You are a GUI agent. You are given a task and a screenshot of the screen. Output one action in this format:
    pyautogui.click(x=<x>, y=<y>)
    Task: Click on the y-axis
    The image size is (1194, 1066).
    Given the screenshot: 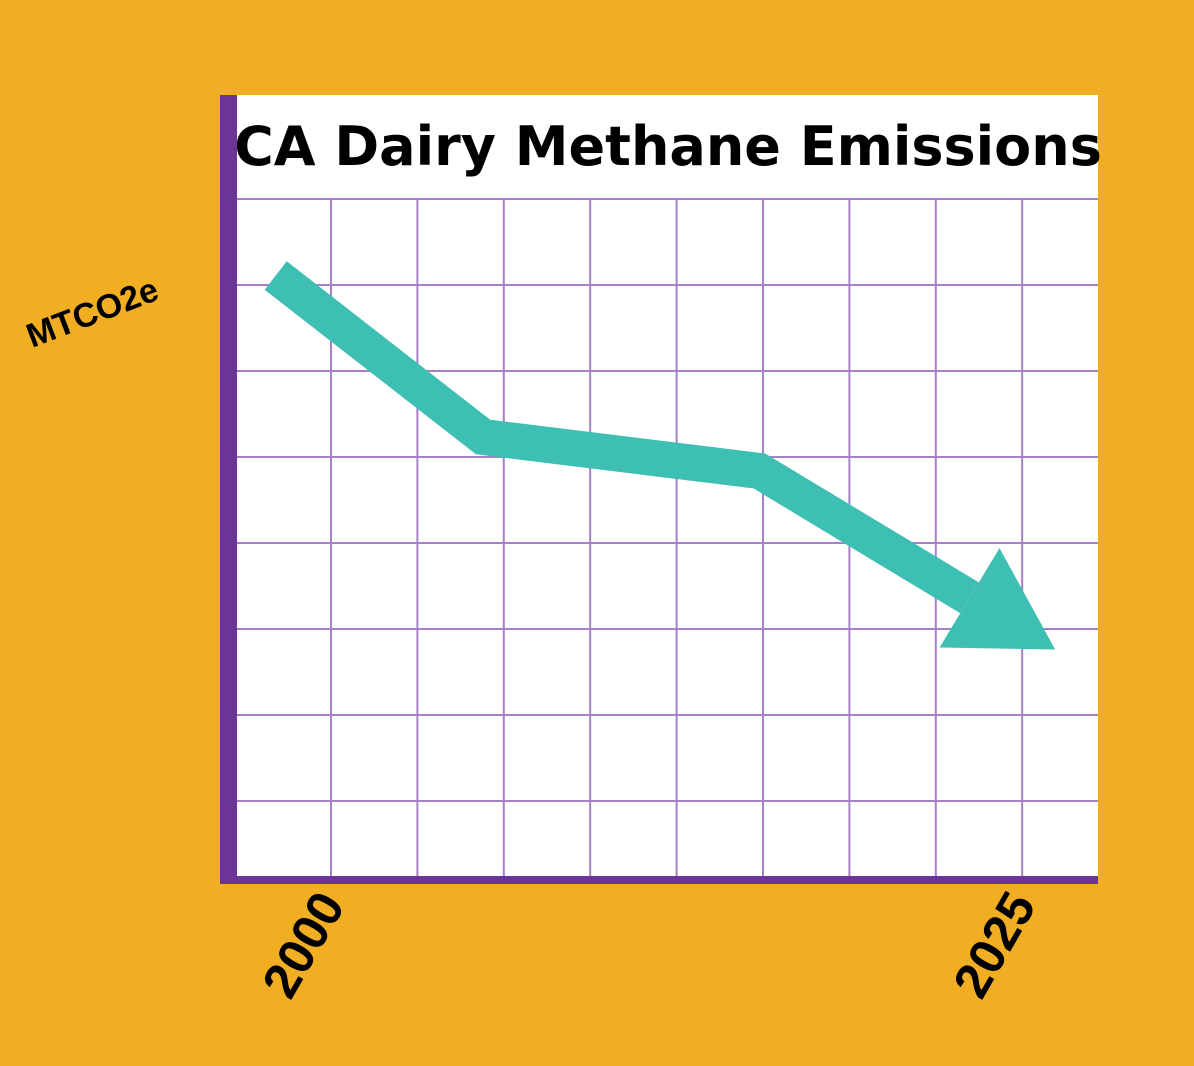 What is the action you would take?
    pyautogui.click(x=228, y=489)
    